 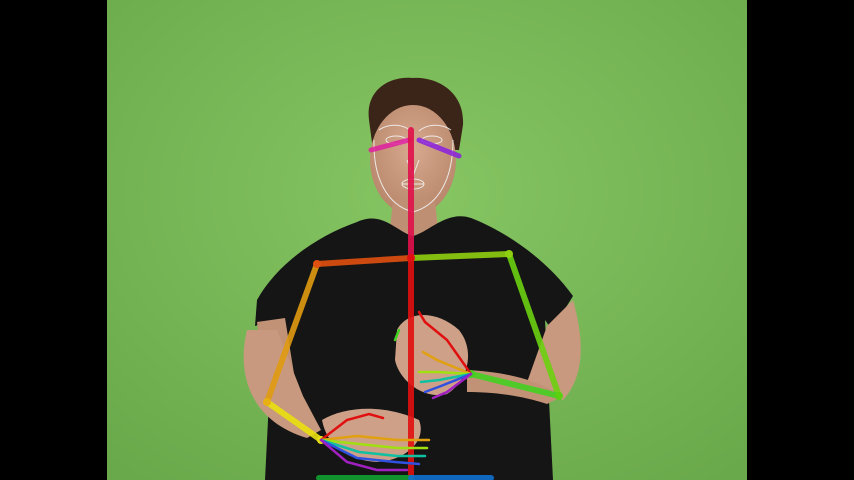 I want to click on joint-elbow-left, so click(x=559, y=396).